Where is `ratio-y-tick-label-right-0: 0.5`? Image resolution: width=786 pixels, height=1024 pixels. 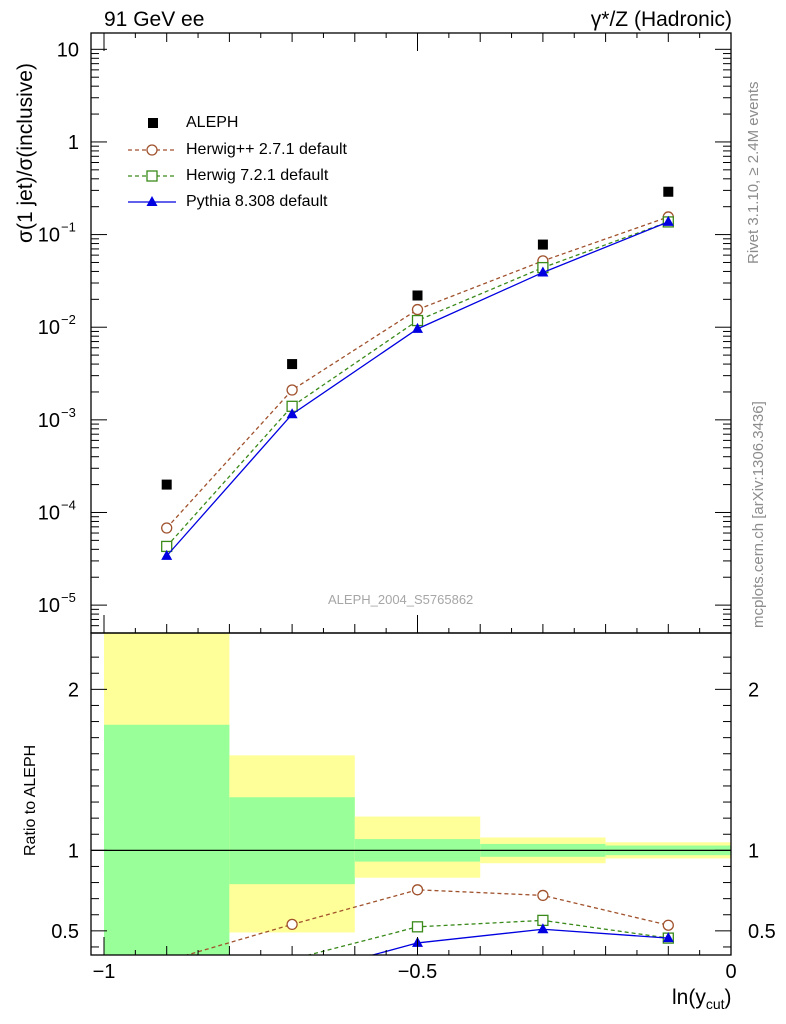 ratio-y-tick-label-right-0: 0.5 is located at coordinates (762, 932).